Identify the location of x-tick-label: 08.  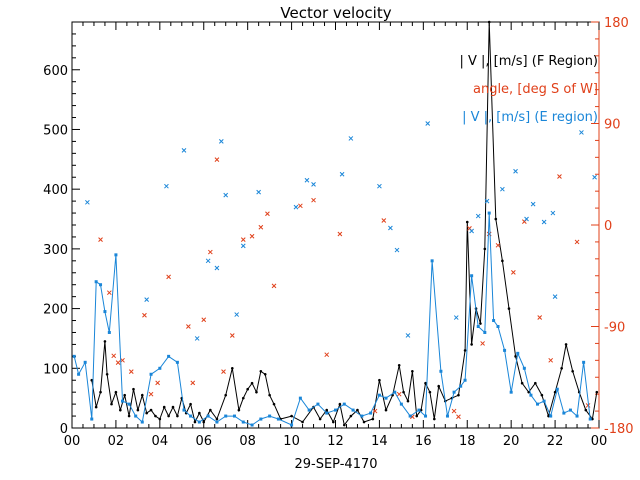
(247, 441).